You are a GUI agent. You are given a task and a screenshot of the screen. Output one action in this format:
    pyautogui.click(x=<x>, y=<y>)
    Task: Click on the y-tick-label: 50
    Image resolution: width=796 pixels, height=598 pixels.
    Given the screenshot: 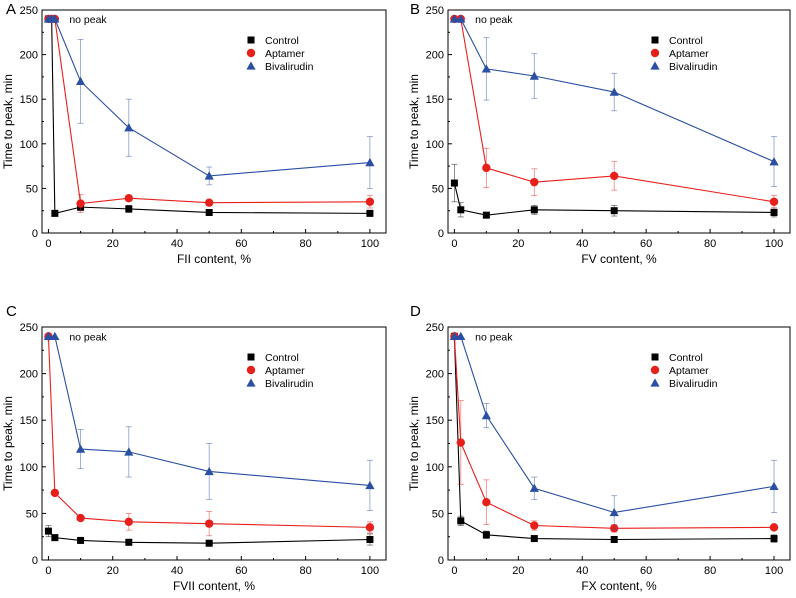 What is the action you would take?
    pyautogui.click(x=438, y=514)
    